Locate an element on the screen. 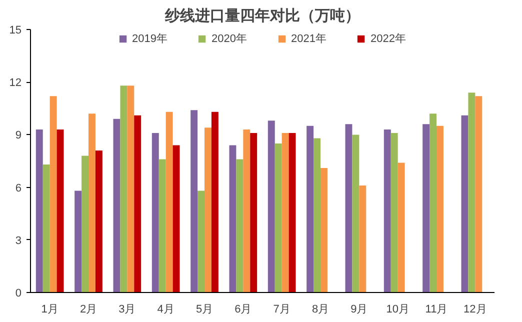  legend-label: 2019年 is located at coordinates (150, 39).